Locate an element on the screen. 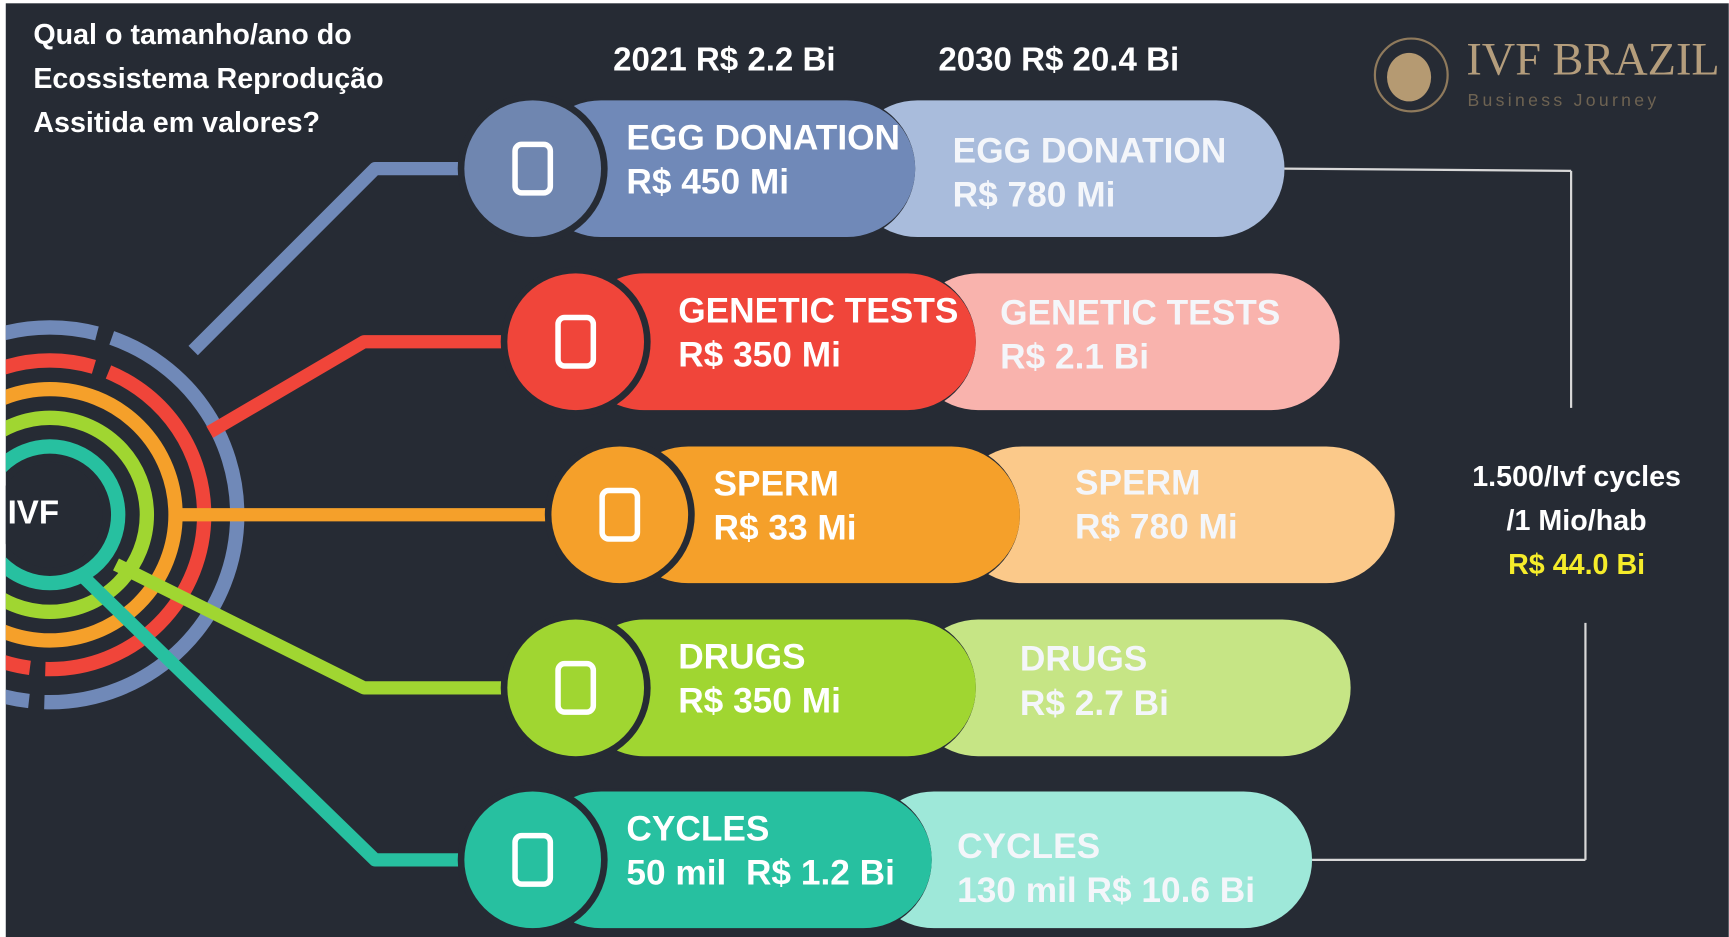  logo-tagline: Business Journey is located at coordinates (1563, 100).